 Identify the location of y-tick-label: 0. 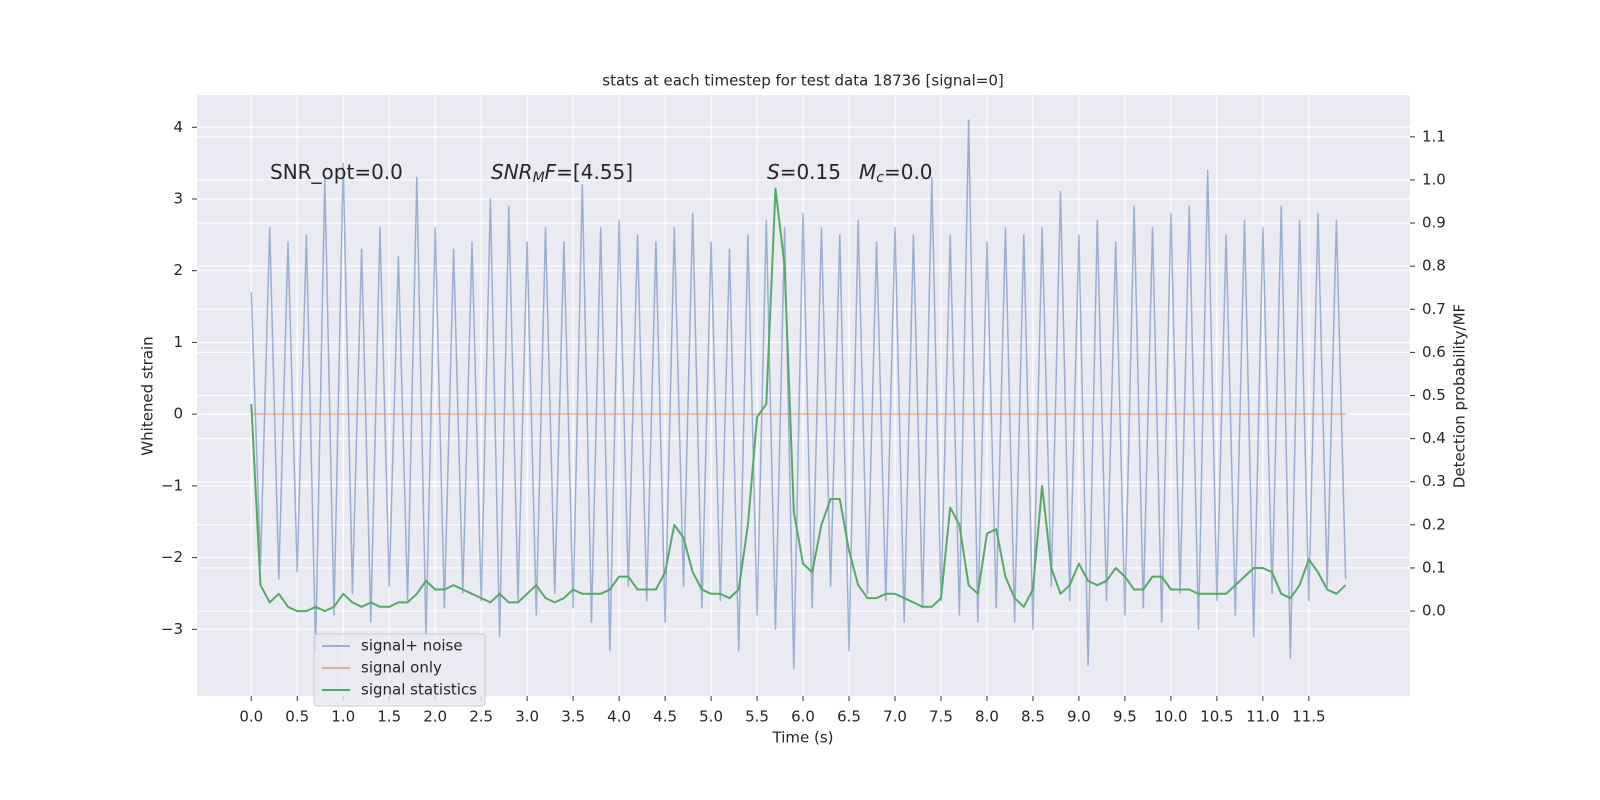
(178, 414).